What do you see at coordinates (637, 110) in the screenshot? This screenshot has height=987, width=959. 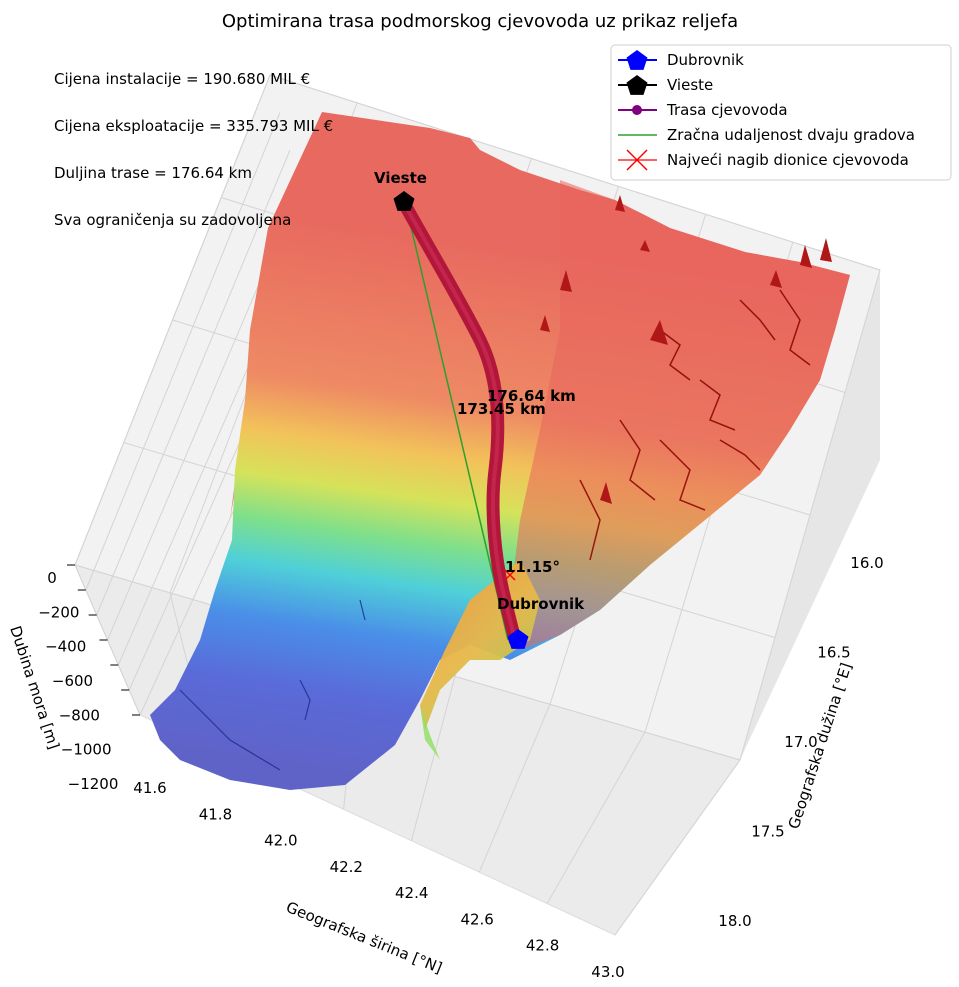 I see `legend-circle-marker` at bounding box center [637, 110].